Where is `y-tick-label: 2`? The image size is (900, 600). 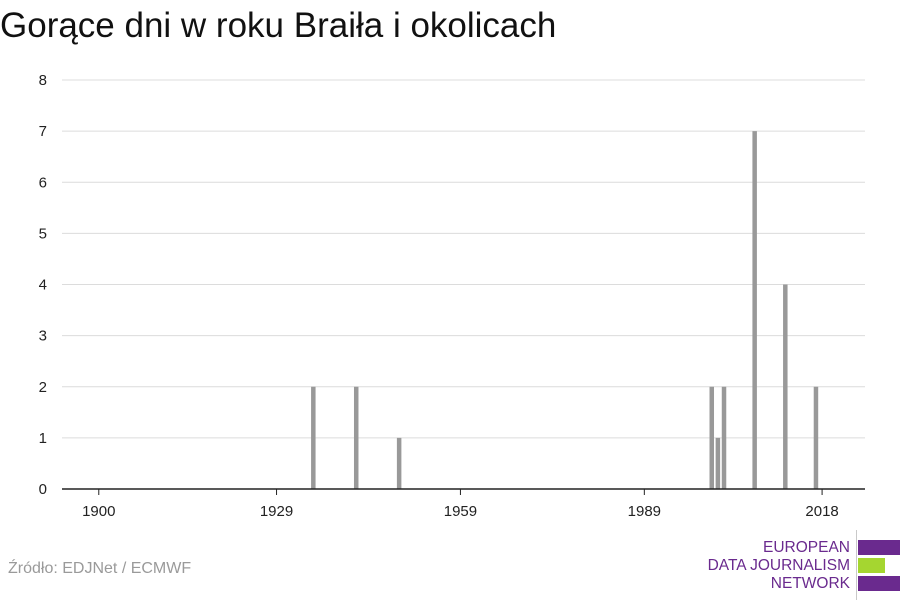 y-tick-label: 2 is located at coordinates (43, 387).